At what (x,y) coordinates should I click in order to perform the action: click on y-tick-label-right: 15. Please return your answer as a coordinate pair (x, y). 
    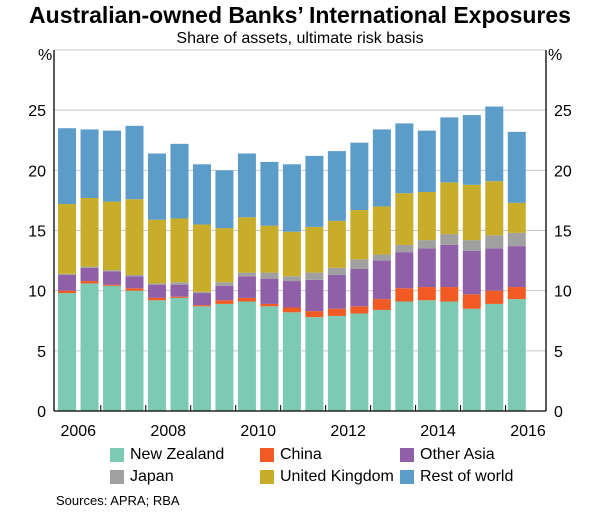
    Looking at the image, I should click on (563, 232).